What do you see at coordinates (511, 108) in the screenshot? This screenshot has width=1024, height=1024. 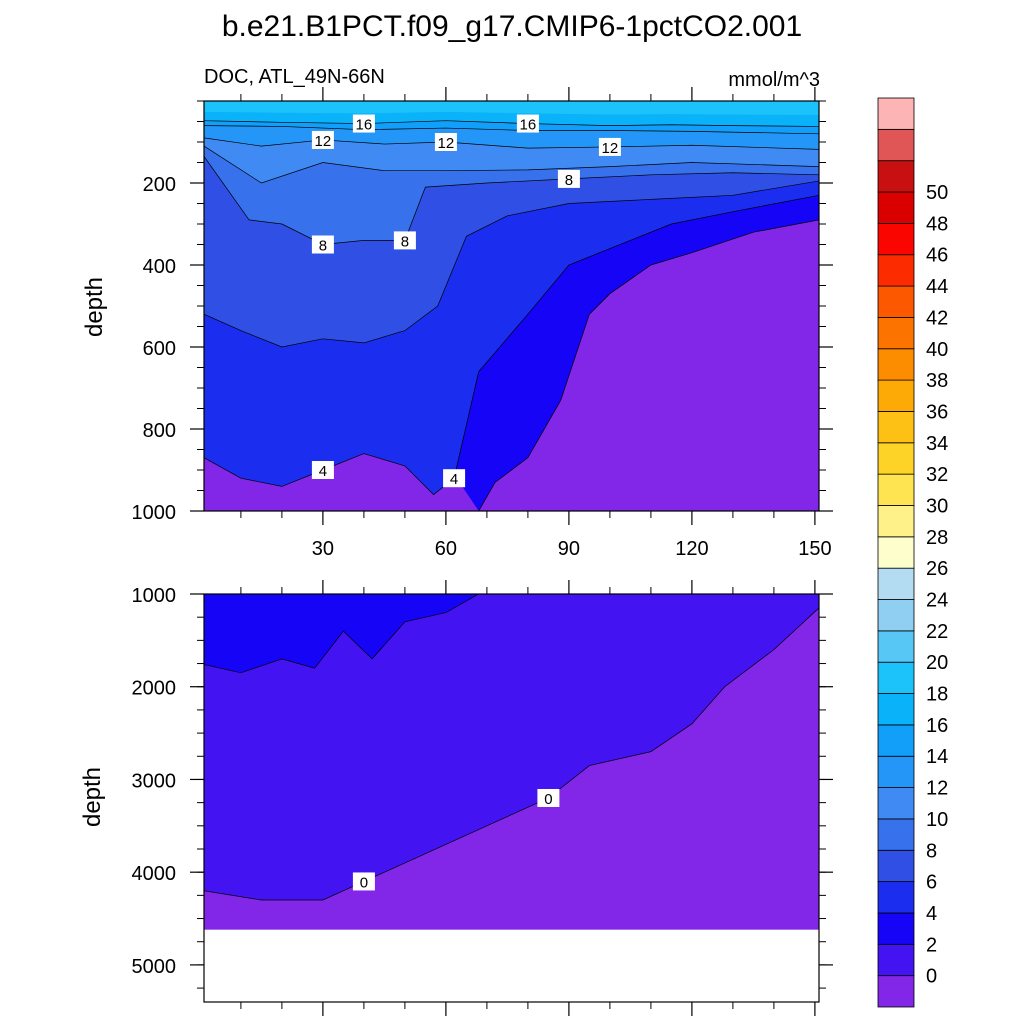 I see `surface-band` at bounding box center [511, 108].